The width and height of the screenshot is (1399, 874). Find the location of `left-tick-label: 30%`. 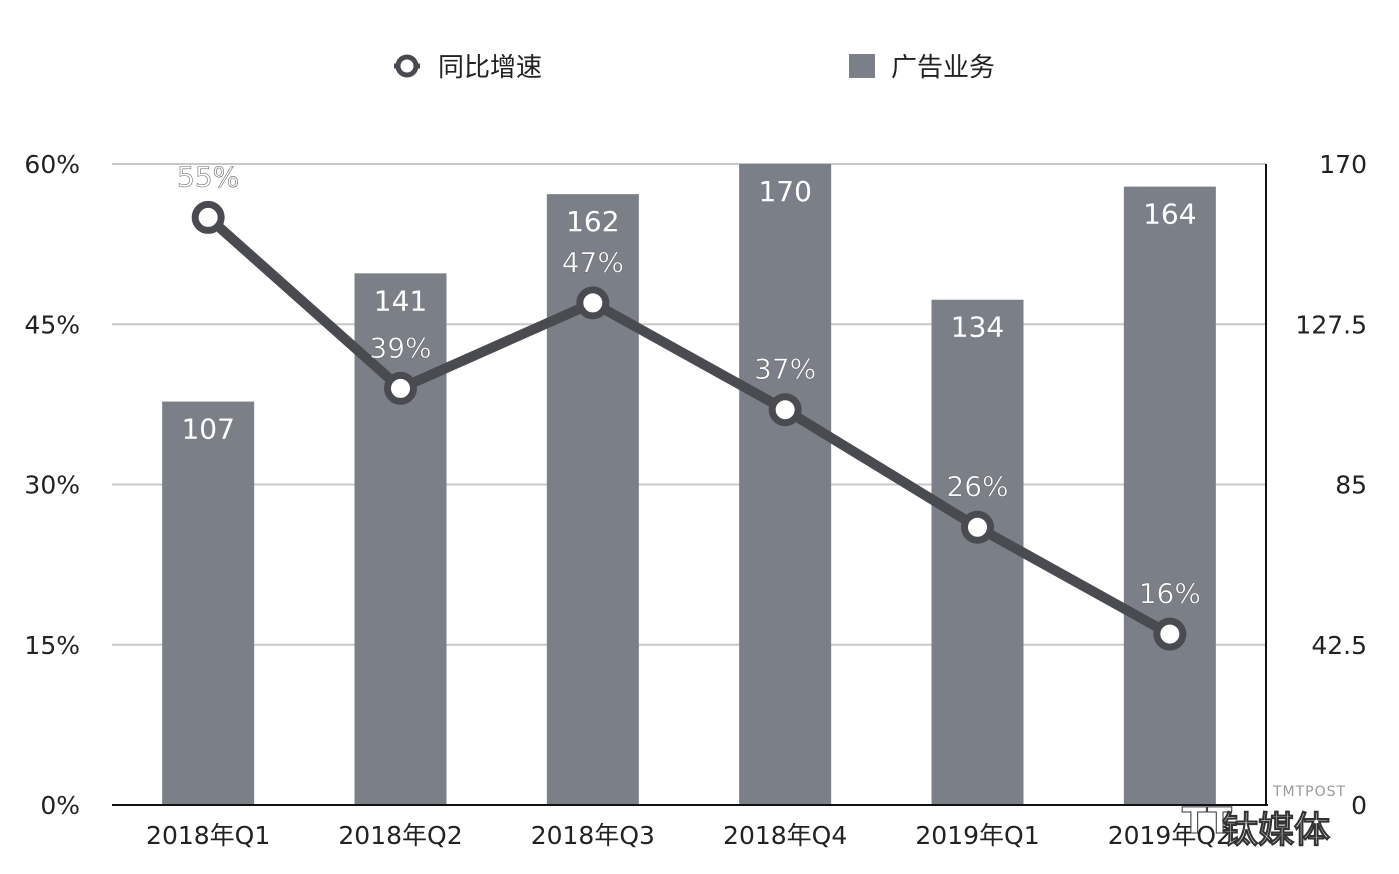

left-tick-label: 30% is located at coordinates (52, 485).